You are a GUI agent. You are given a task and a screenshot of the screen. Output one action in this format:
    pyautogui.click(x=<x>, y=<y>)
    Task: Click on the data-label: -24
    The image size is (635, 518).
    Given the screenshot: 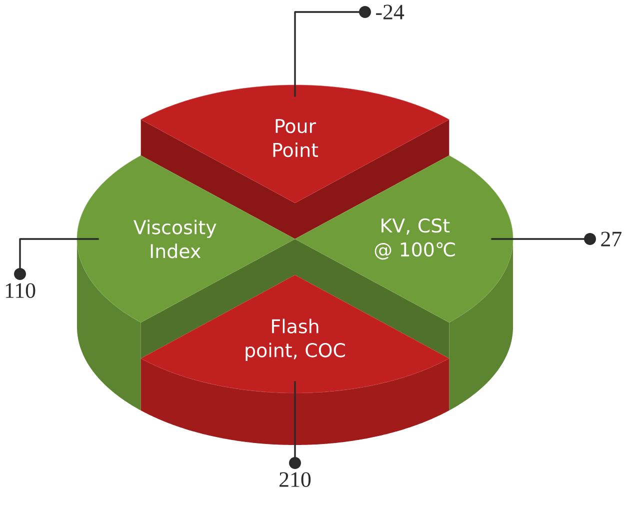 What is the action you would take?
    pyautogui.click(x=390, y=12)
    